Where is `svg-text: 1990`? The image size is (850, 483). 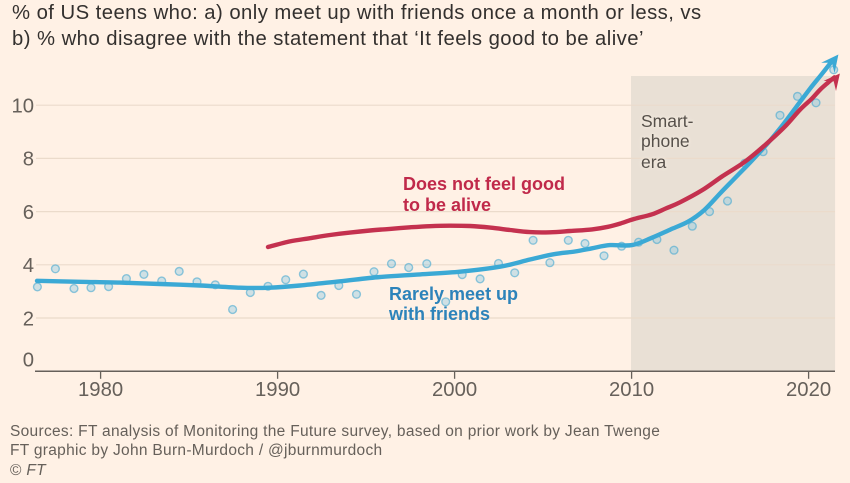 svg-text: 1990 is located at coordinates (277, 390).